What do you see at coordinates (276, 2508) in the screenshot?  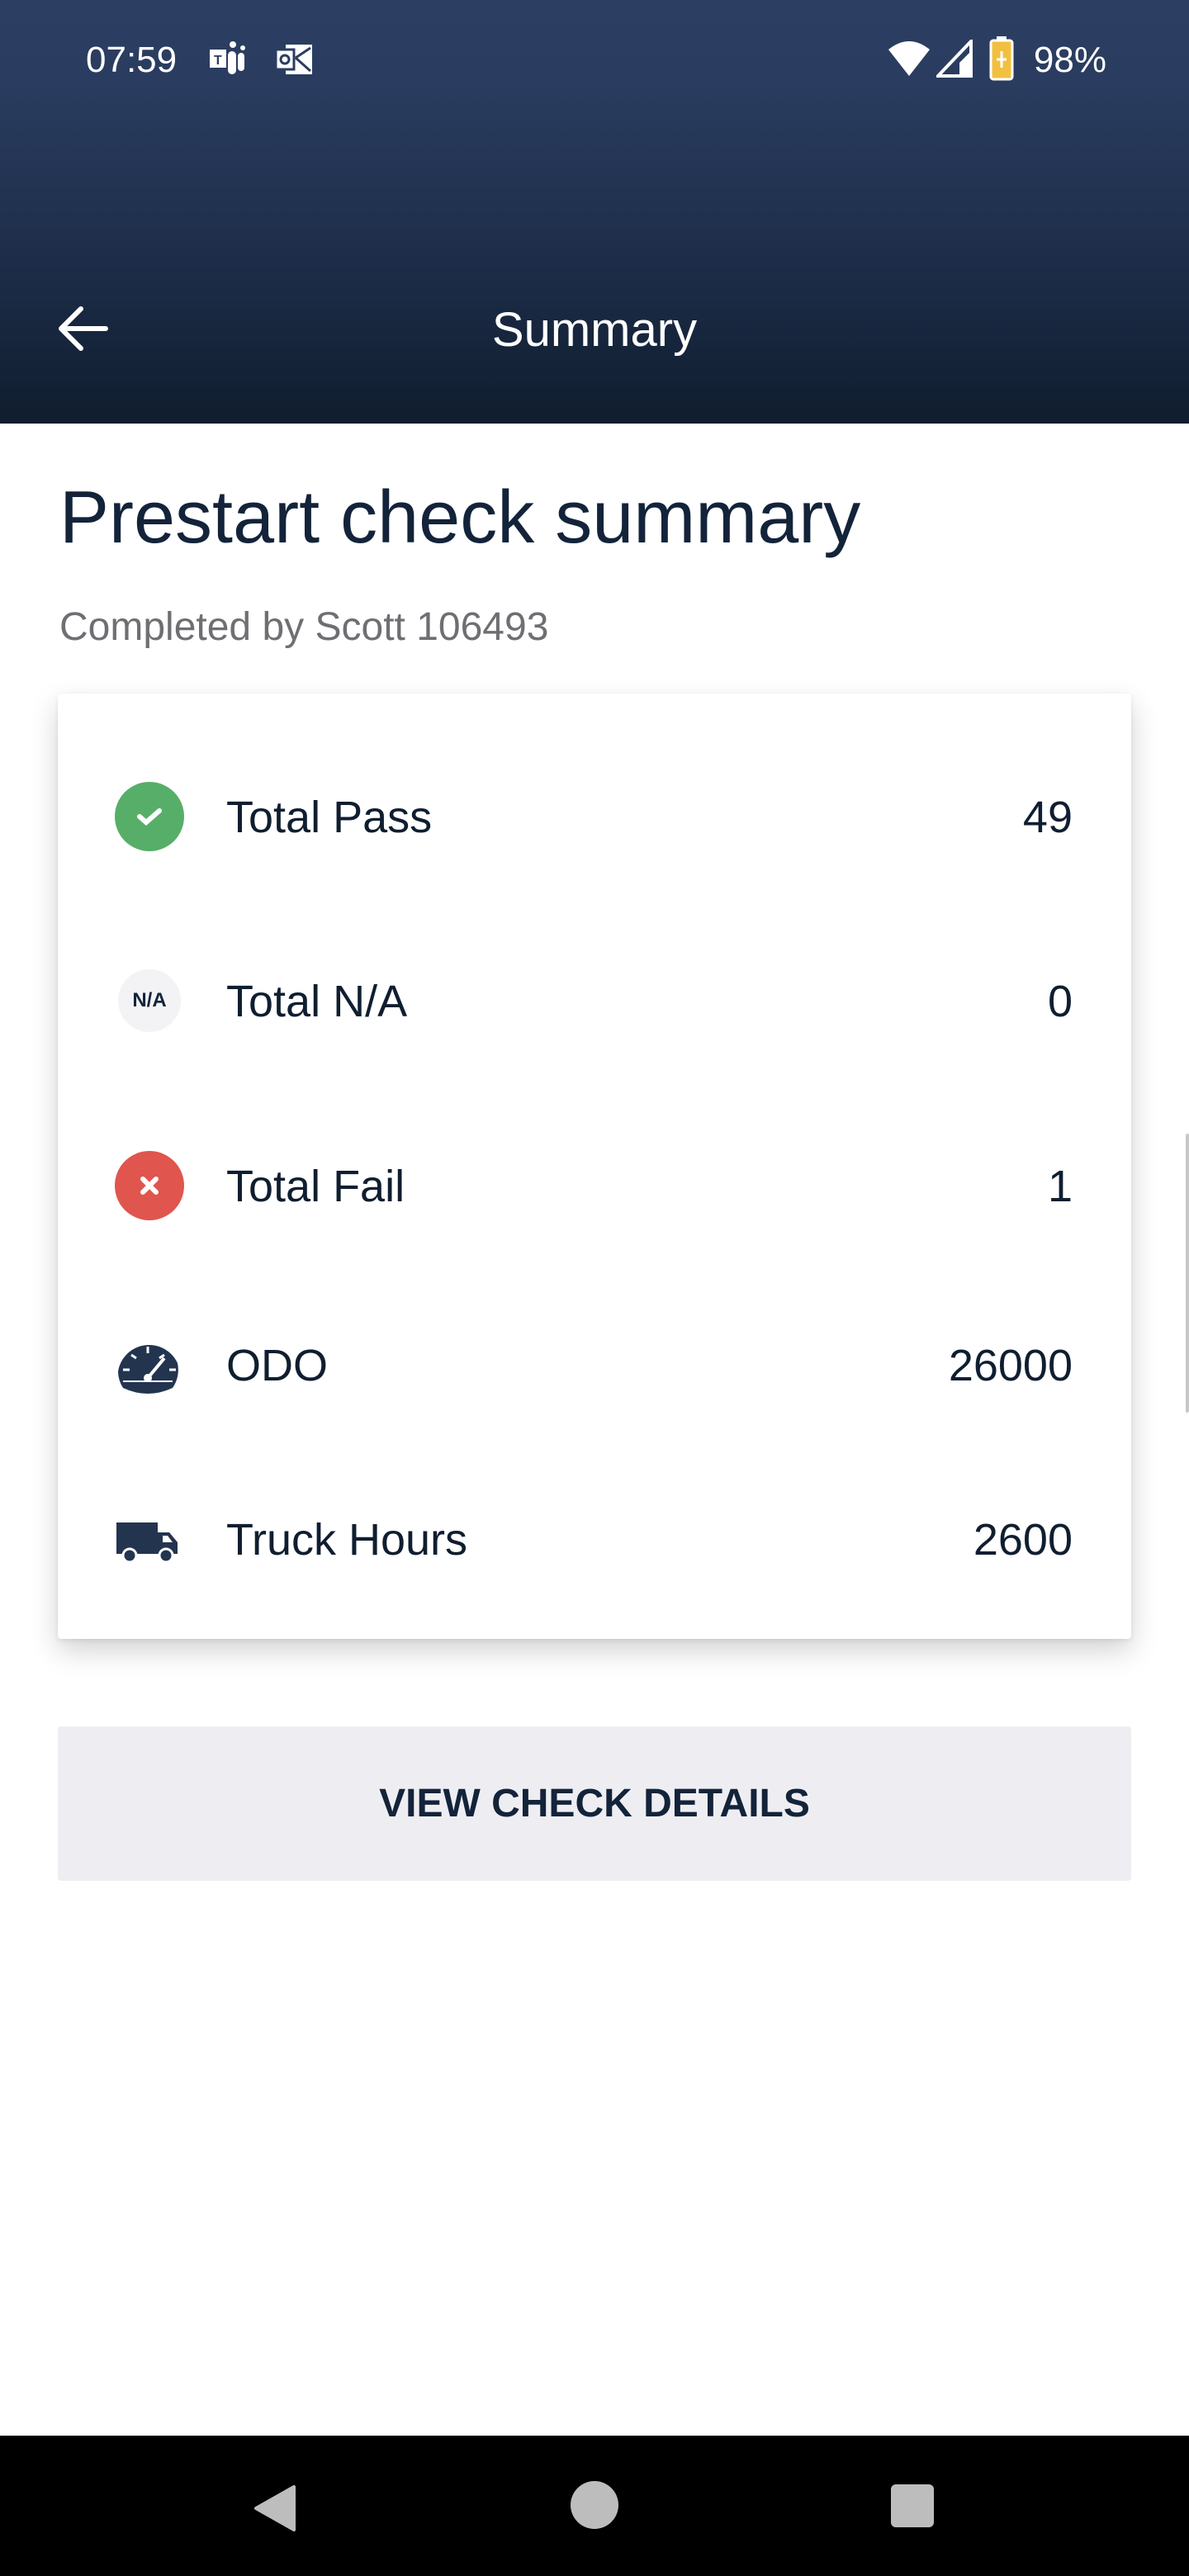 I see `back-triangle-icon` at bounding box center [276, 2508].